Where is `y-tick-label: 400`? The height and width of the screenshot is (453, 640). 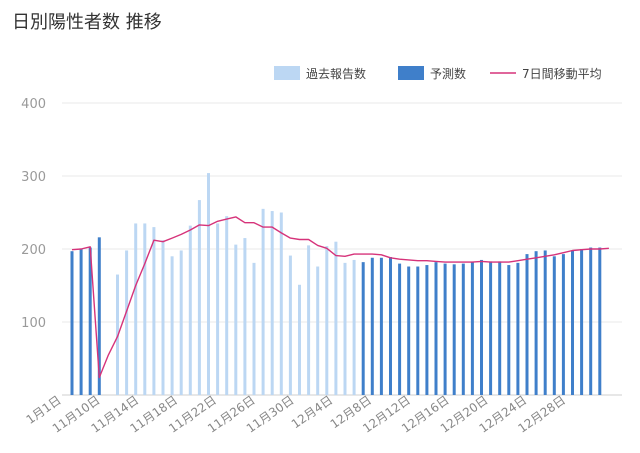
y-tick-label: 400 is located at coordinates (33, 104).